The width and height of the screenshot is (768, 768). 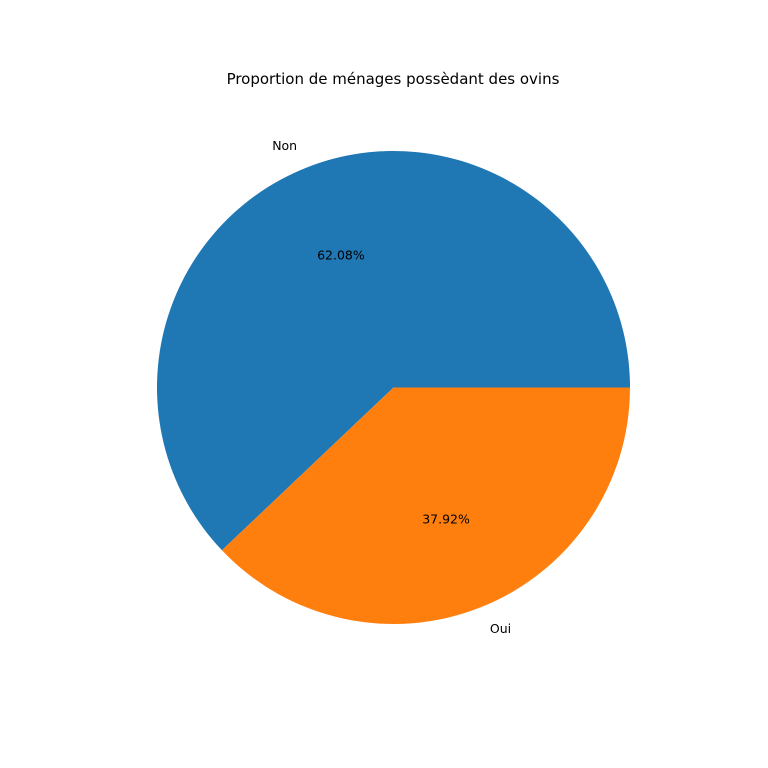 What do you see at coordinates (446, 518) in the screenshot?
I see `slice-pct-label-oui: 37.92%` at bounding box center [446, 518].